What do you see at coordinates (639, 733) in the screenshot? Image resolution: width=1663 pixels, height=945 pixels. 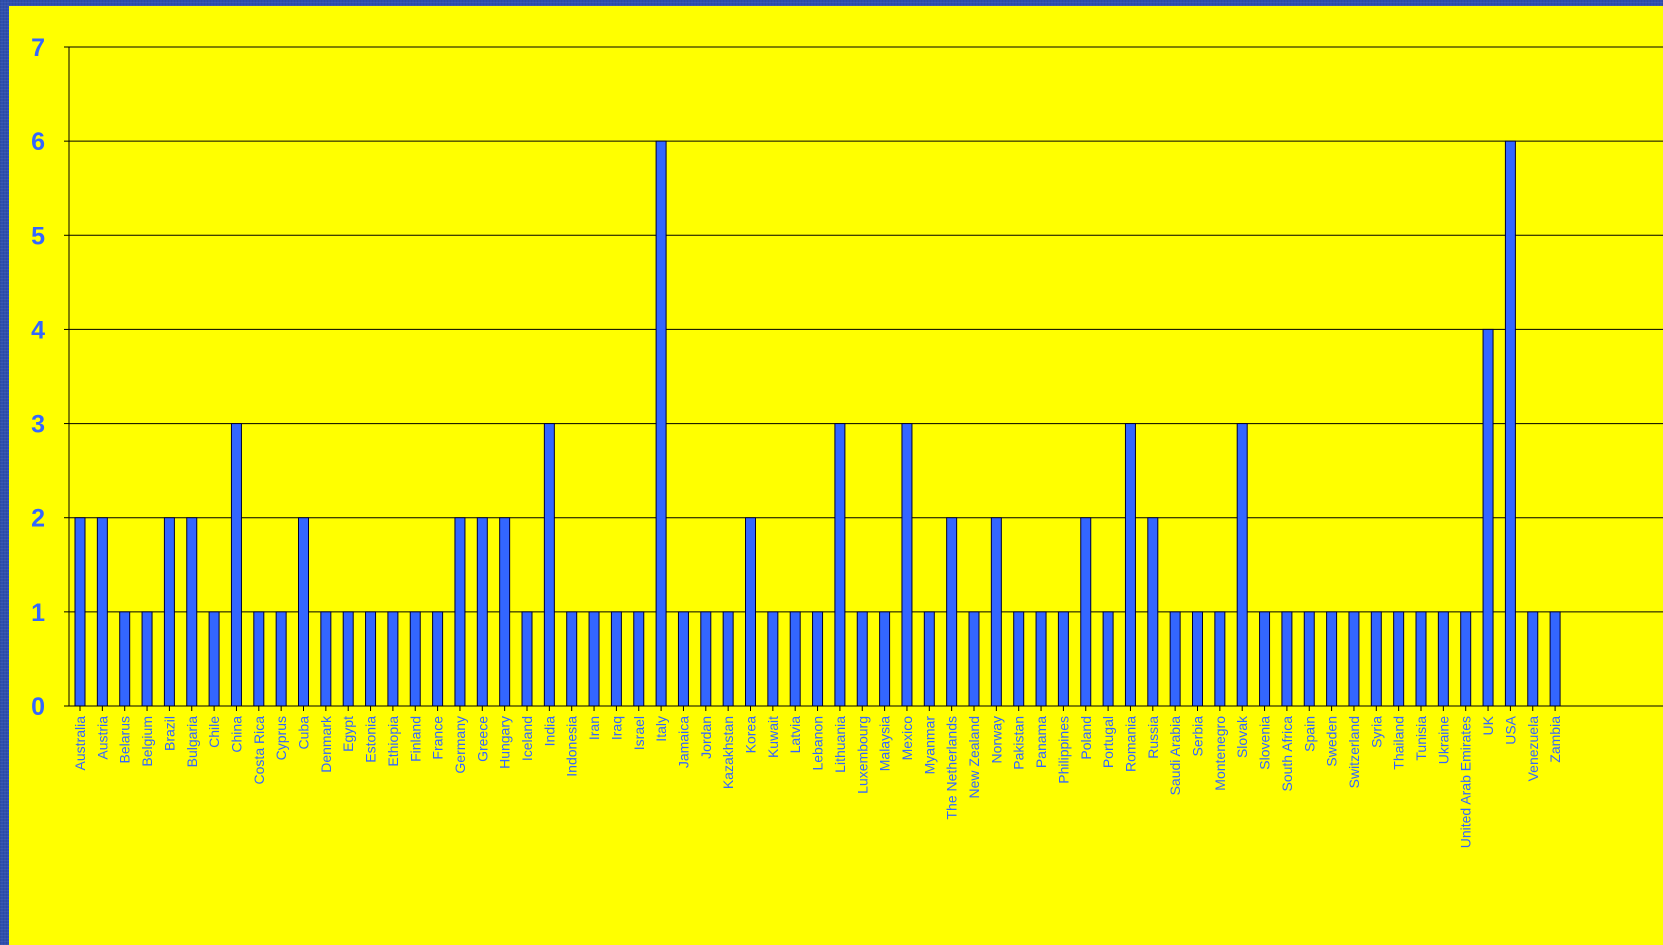 I see `x-tick-label: Israel` at bounding box center [639, 733].